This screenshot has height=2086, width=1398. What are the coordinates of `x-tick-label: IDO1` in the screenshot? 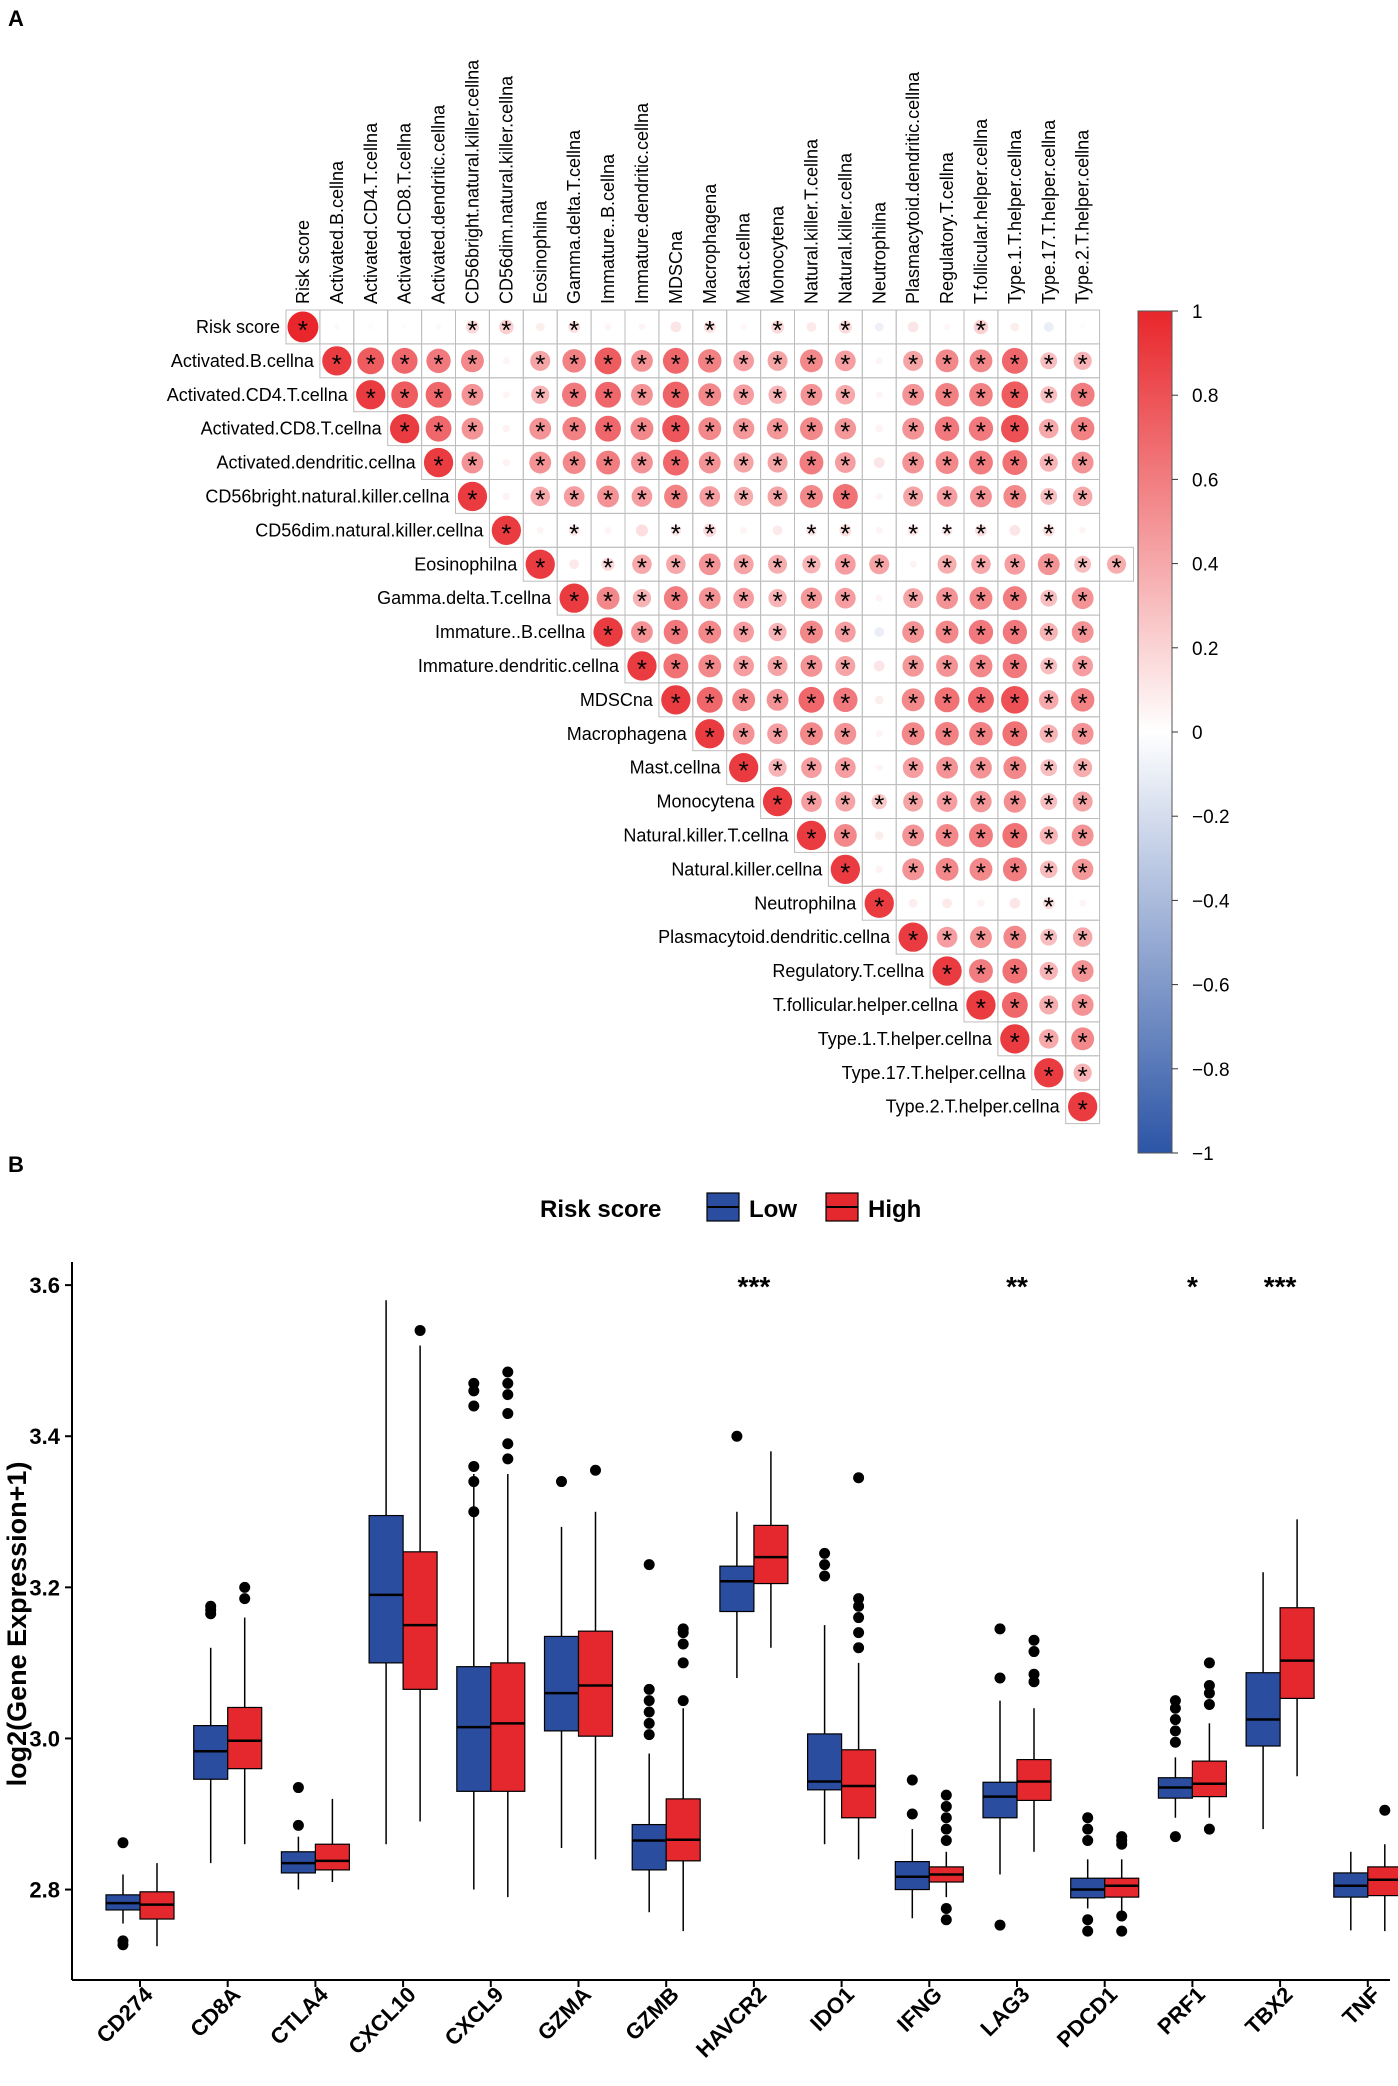 It's located at (832, 2009).